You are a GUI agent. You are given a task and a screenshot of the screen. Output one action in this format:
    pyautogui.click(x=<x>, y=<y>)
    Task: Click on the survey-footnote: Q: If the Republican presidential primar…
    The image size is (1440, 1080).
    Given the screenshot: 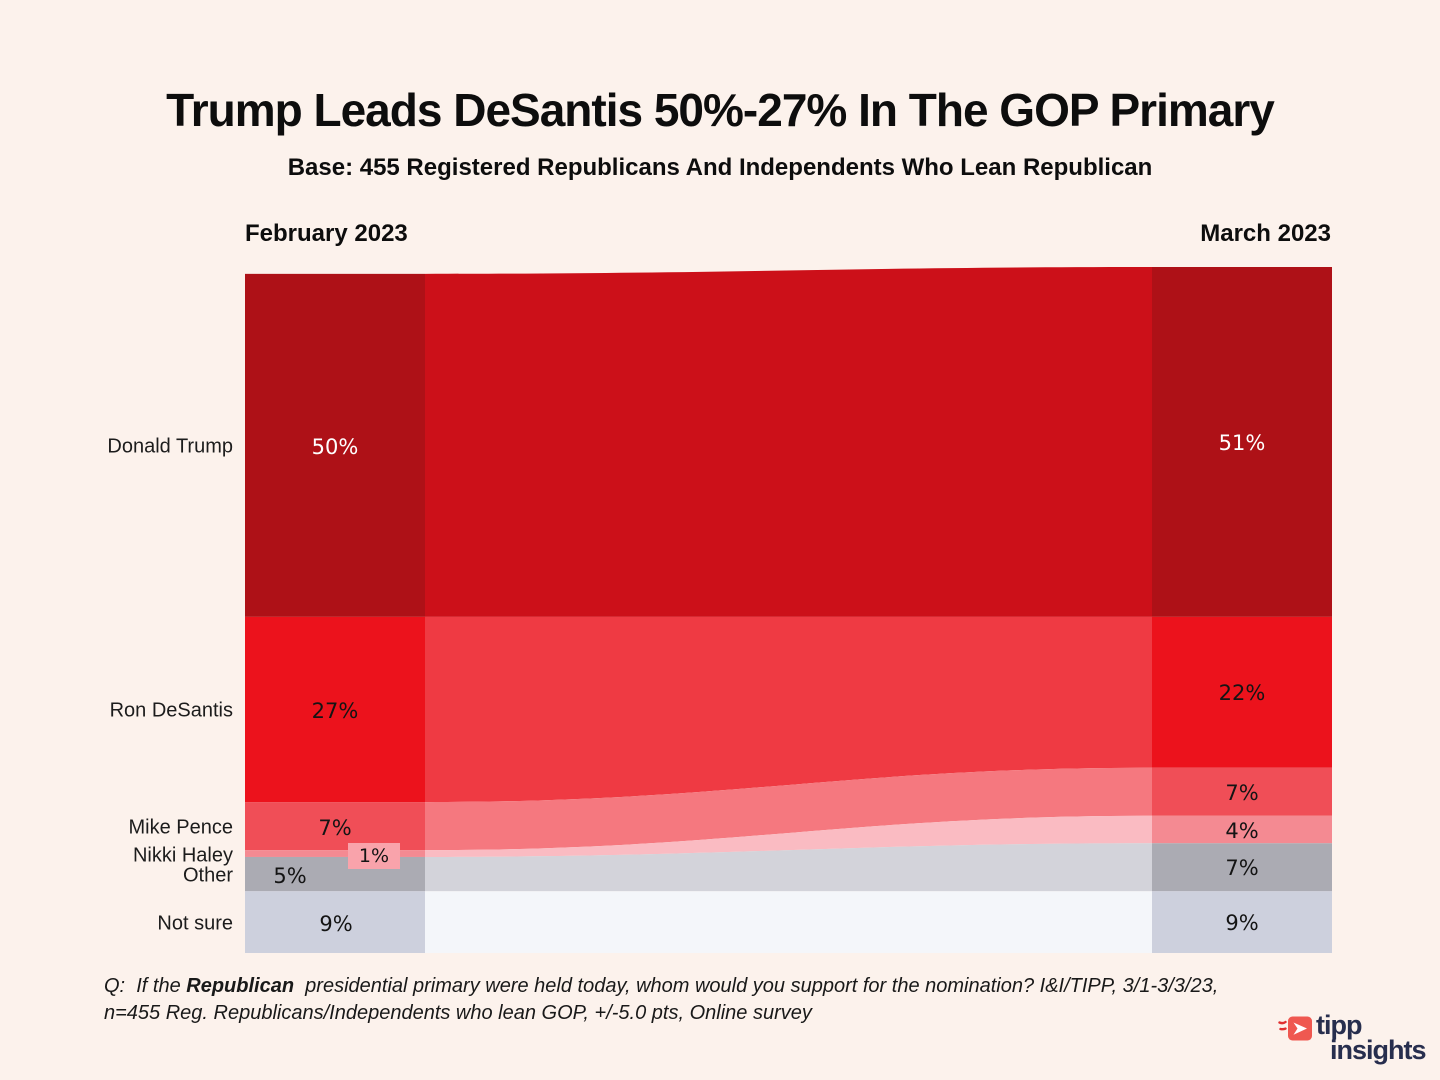 What is the action you would take?
    pyautogui.click(x=739, y=1000)
    